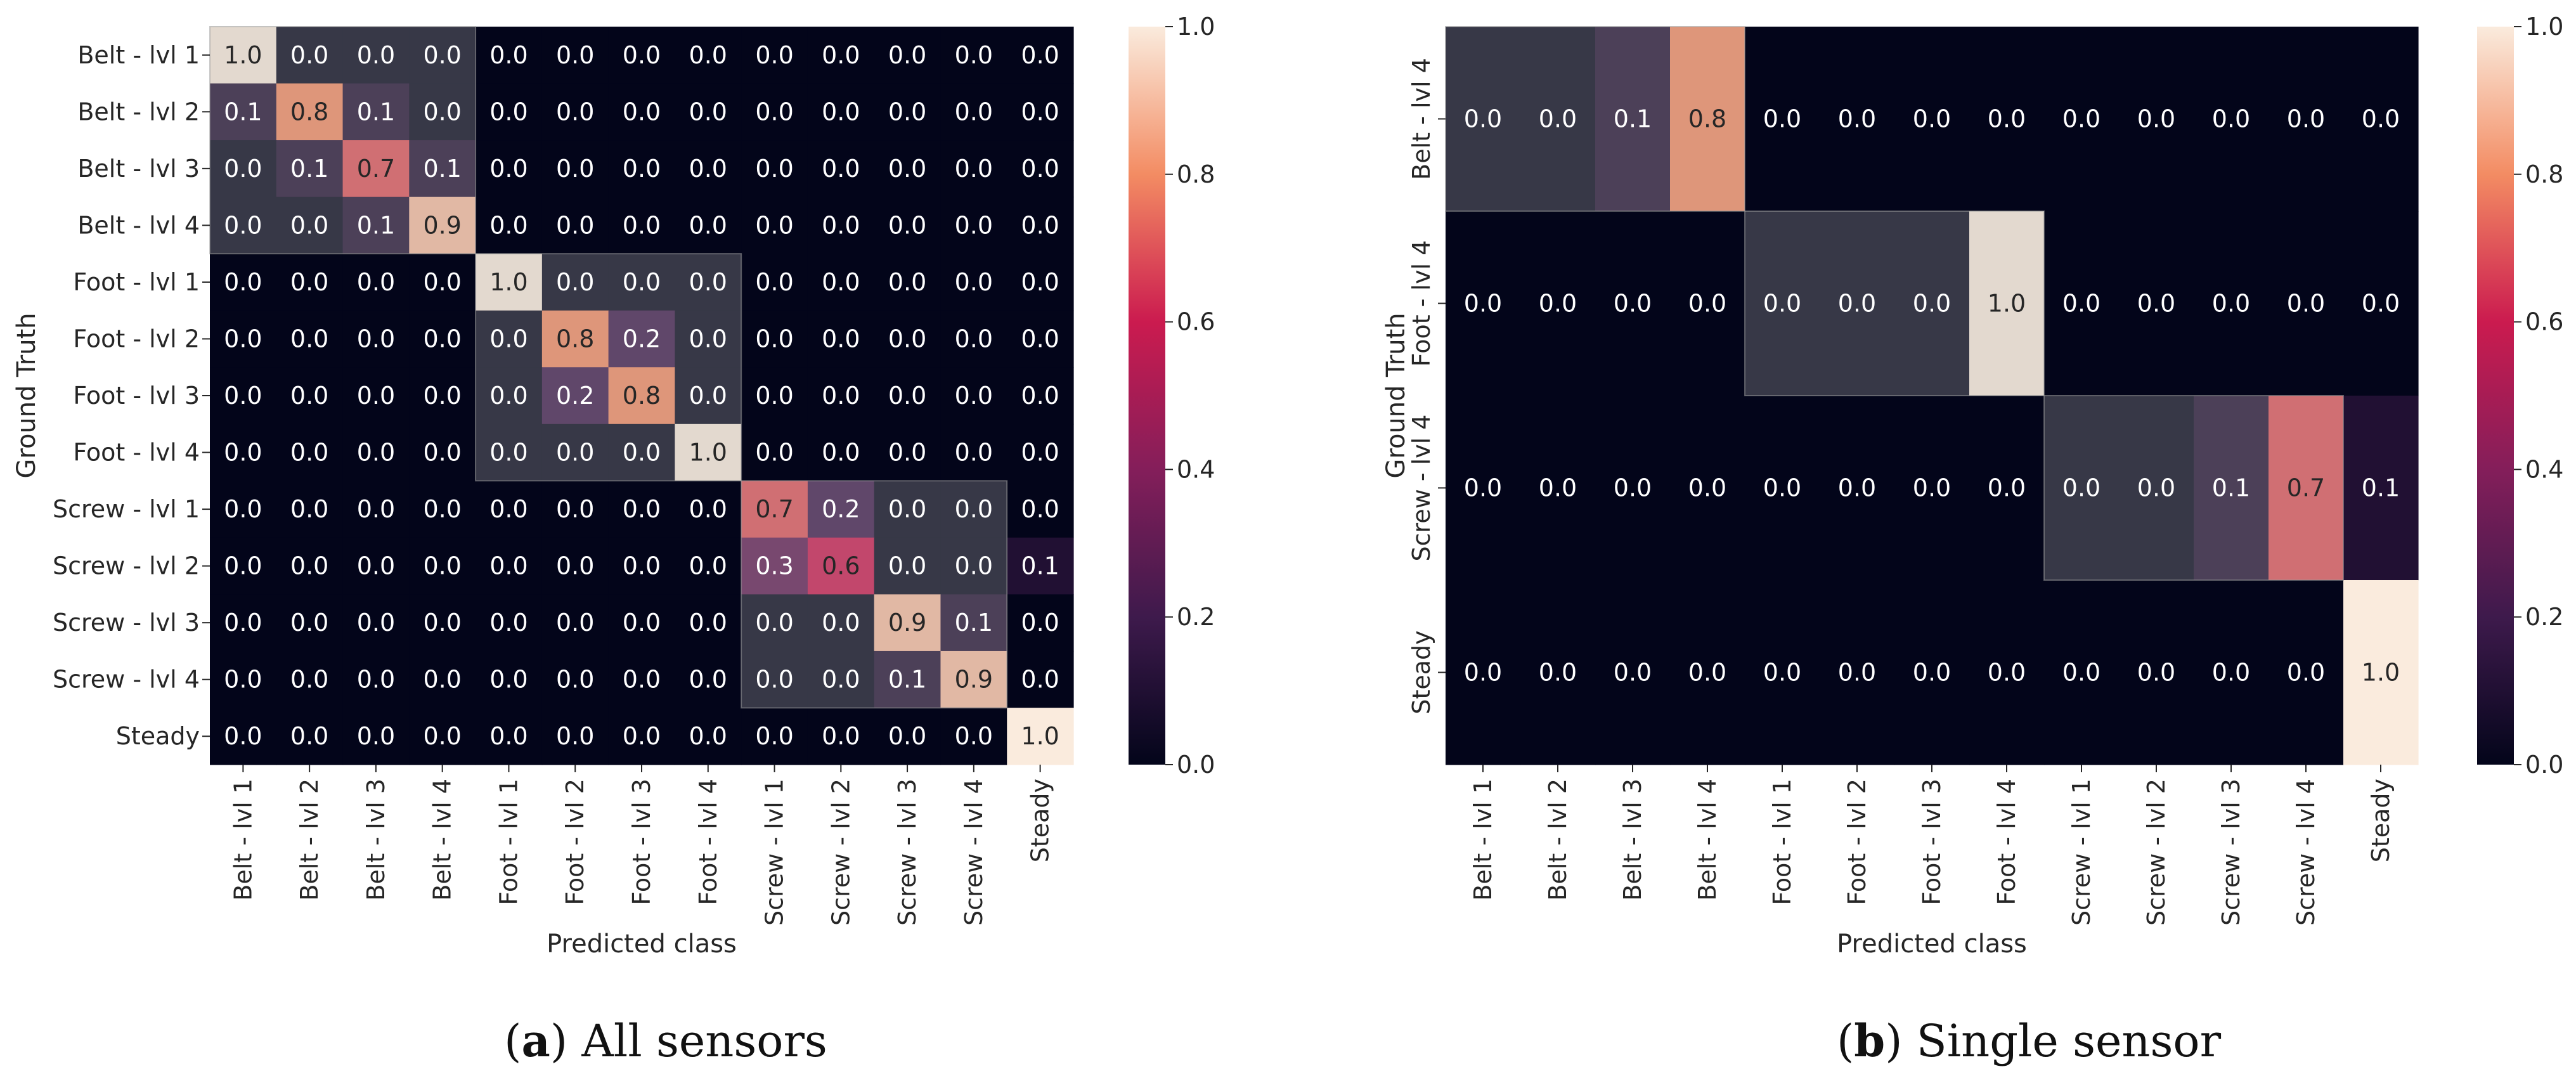  What do you see at coordinates (774, 509) in the screenshot?
I see `cell-value-label: 0.7` at bounding box center [774, 509].